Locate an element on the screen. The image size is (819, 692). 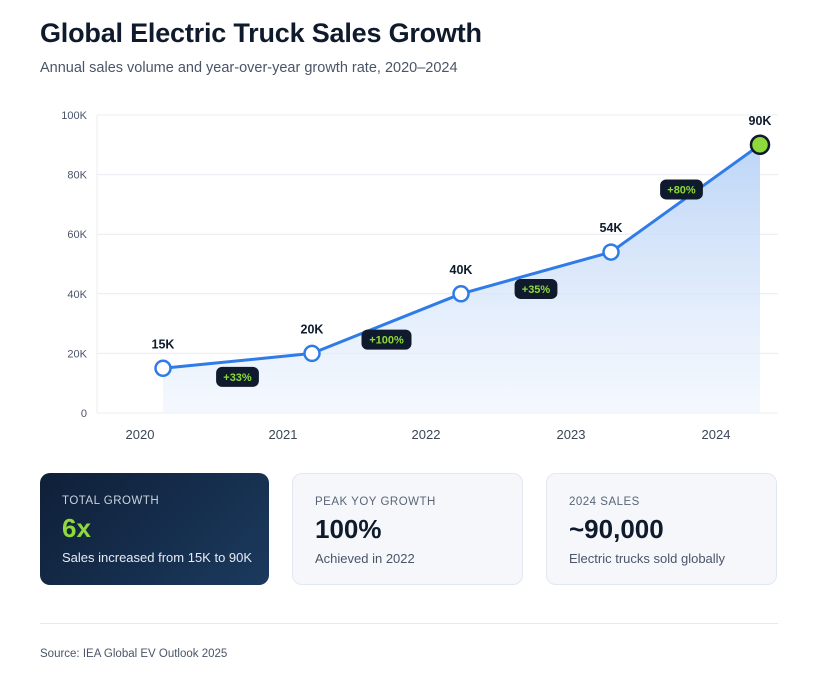
point-label: 20K is located at coordinates (312, 329).